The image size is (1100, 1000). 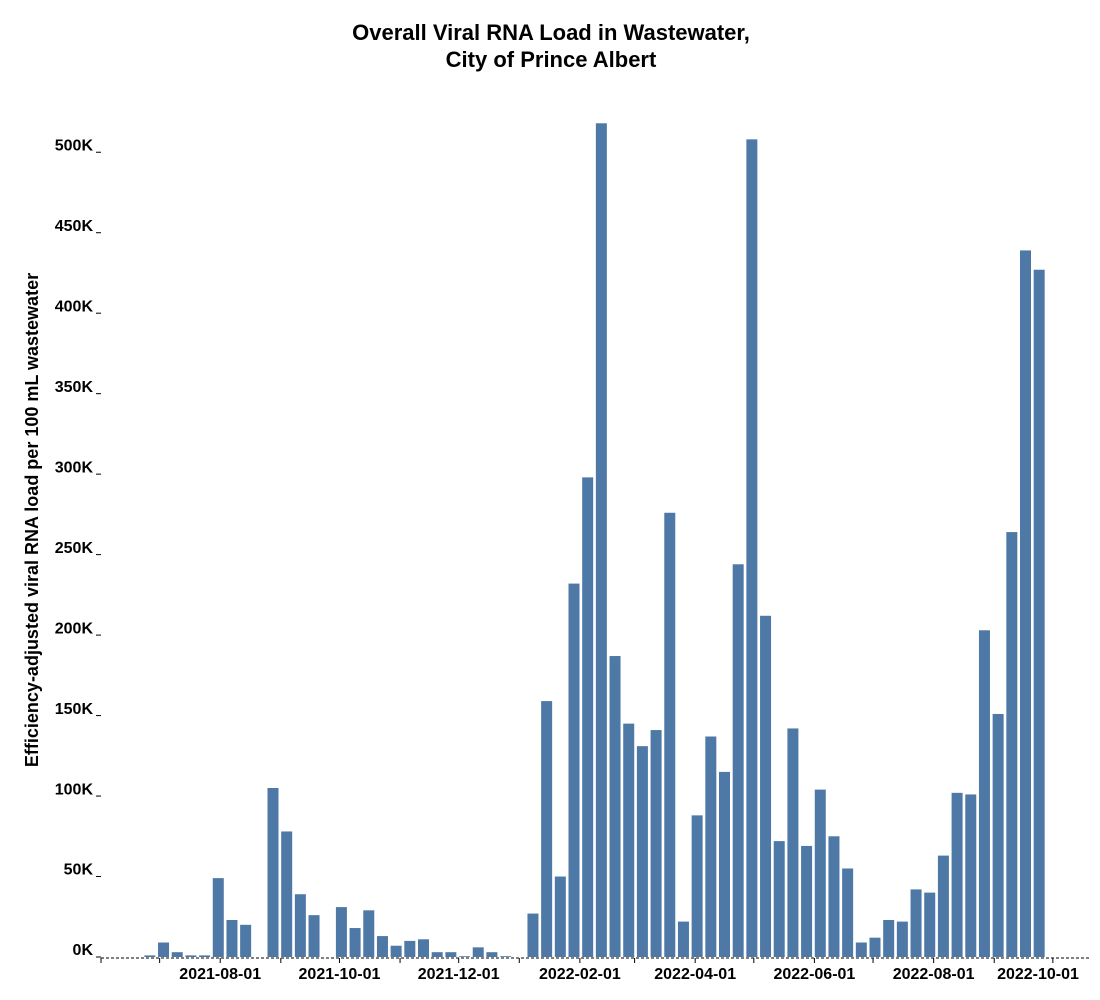 I want to click on y-tick-label: 150K, so click(x=74, y=709).